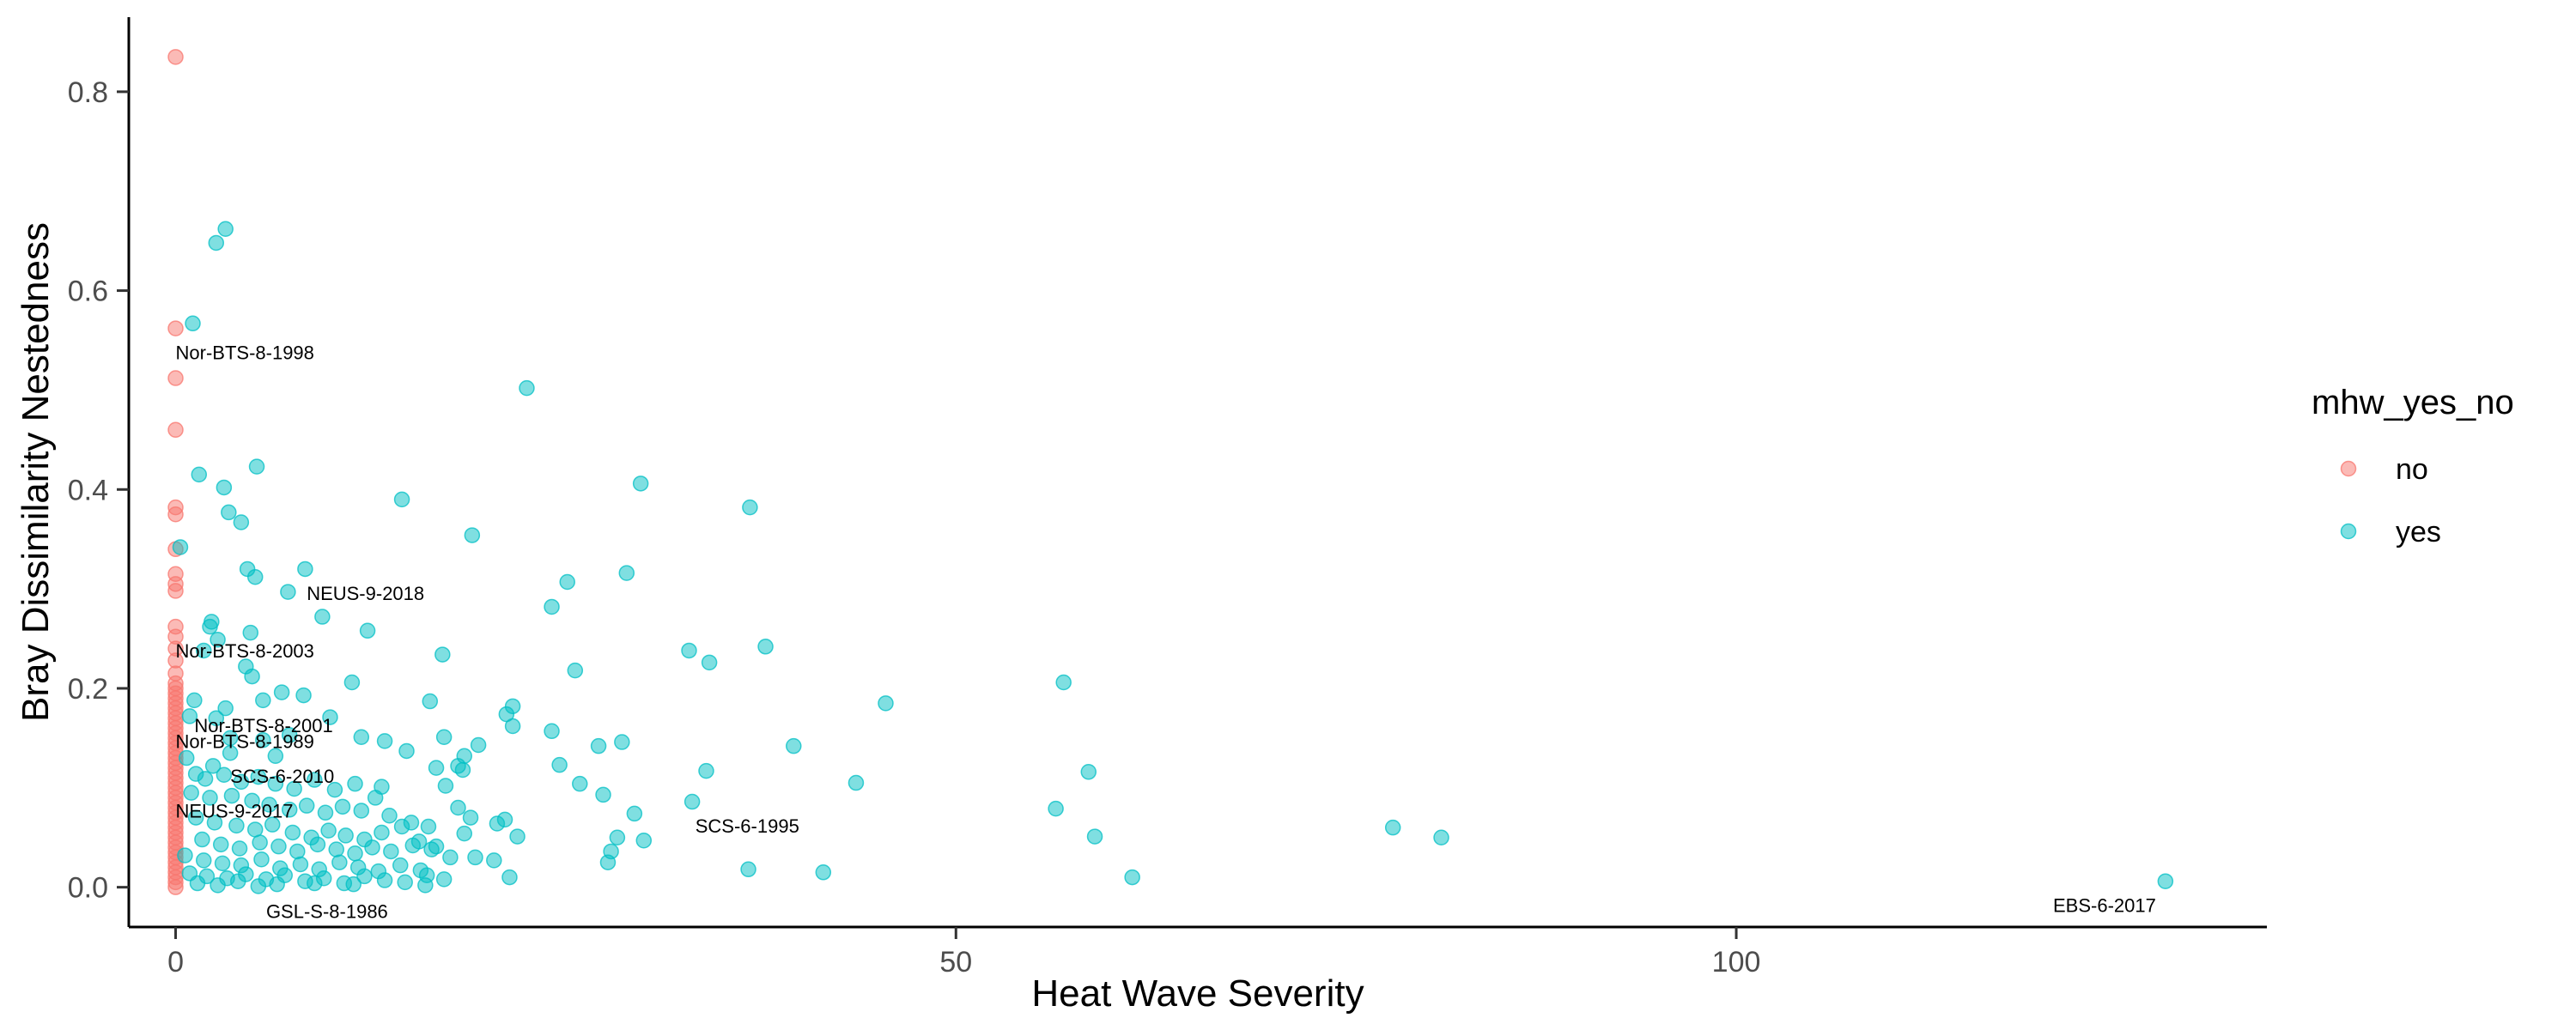 The image size is (2576, 1030). Describe the element at coordinates (175, 962) in the screenshot. I see `x-tick-label: 0` at that location.